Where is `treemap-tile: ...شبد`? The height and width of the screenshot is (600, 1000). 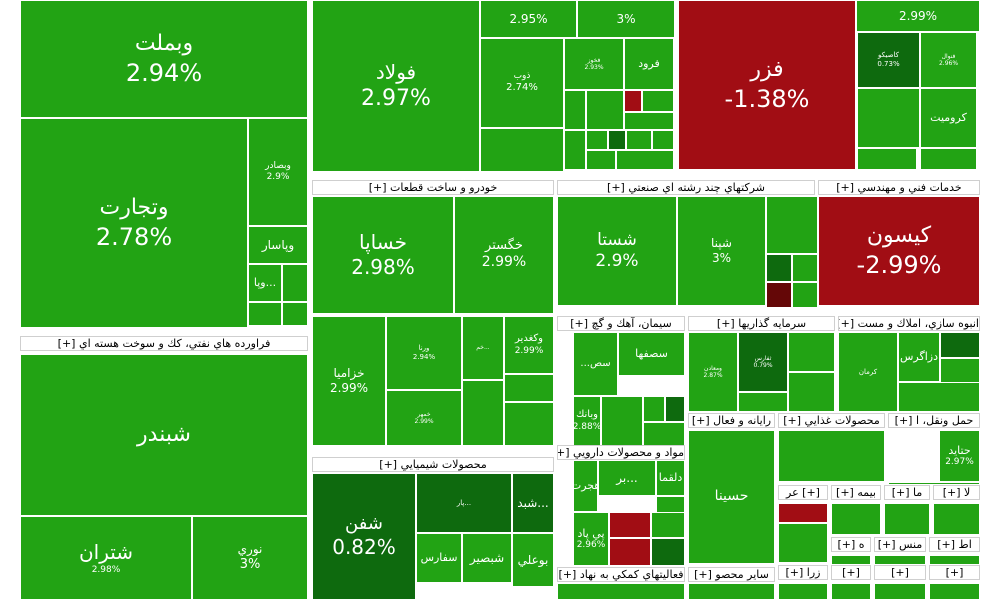
treemap-tile: ...شبد is located at coordinates (533, 503).